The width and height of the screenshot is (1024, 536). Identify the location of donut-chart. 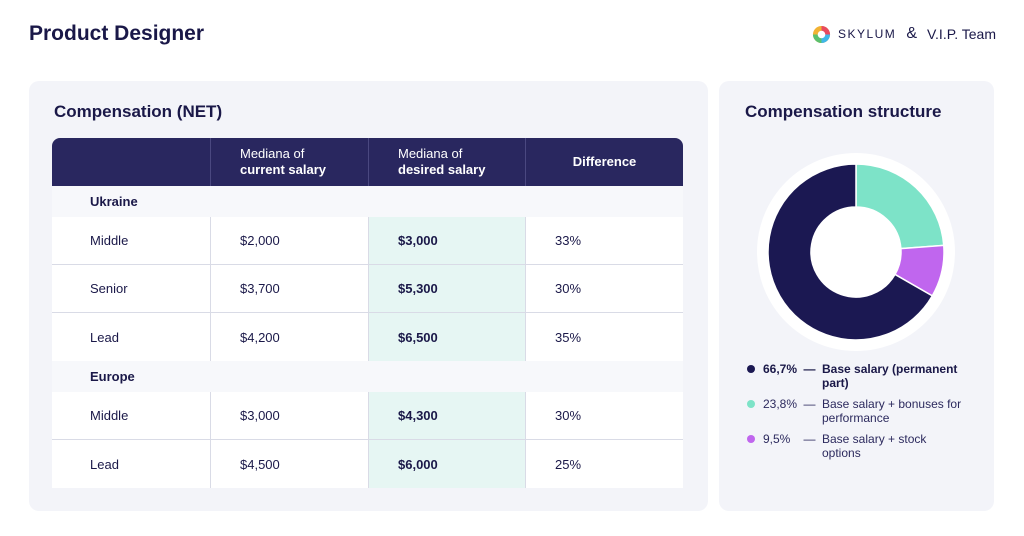
(856, 252).